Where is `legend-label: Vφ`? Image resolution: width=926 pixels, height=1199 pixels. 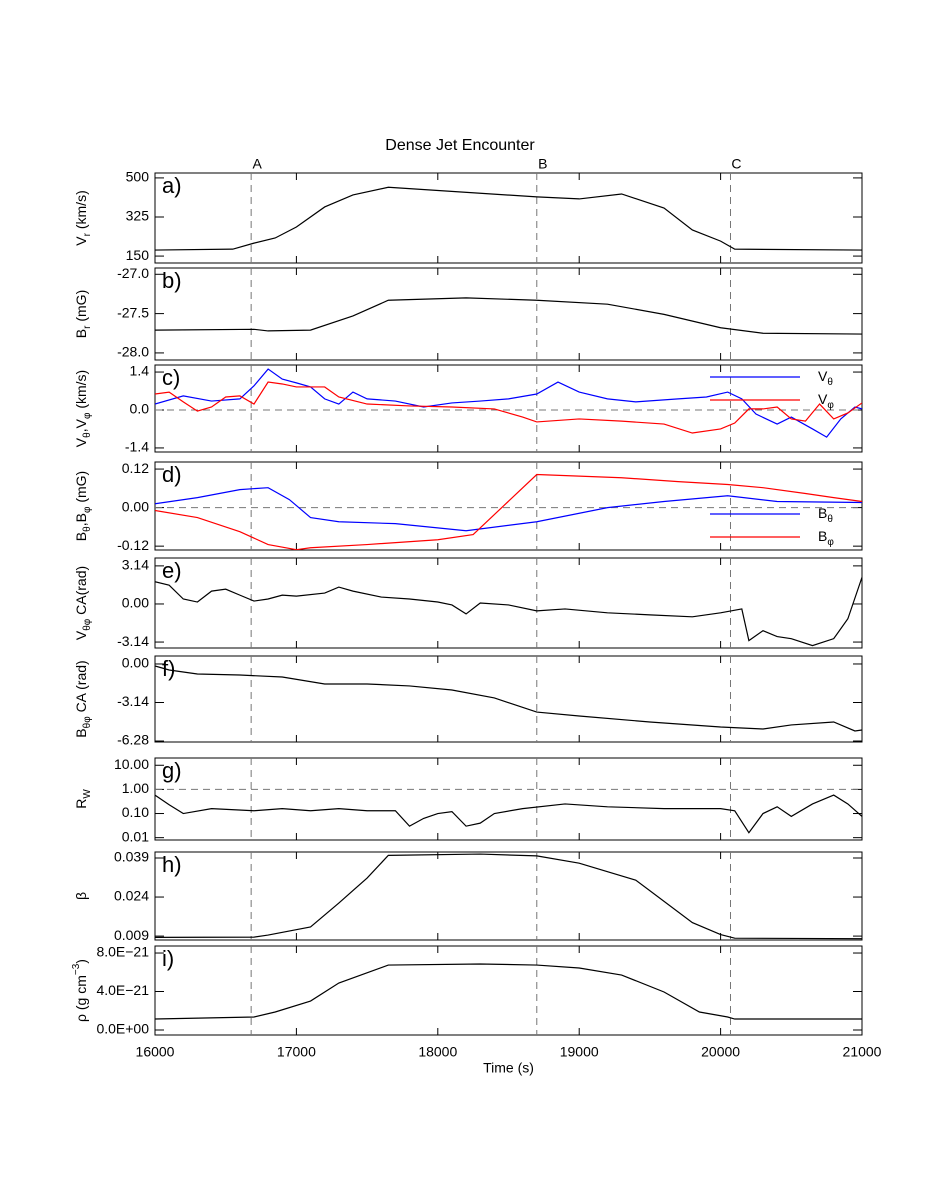
legend-label: Vφ is located at coordinates (826, 401).